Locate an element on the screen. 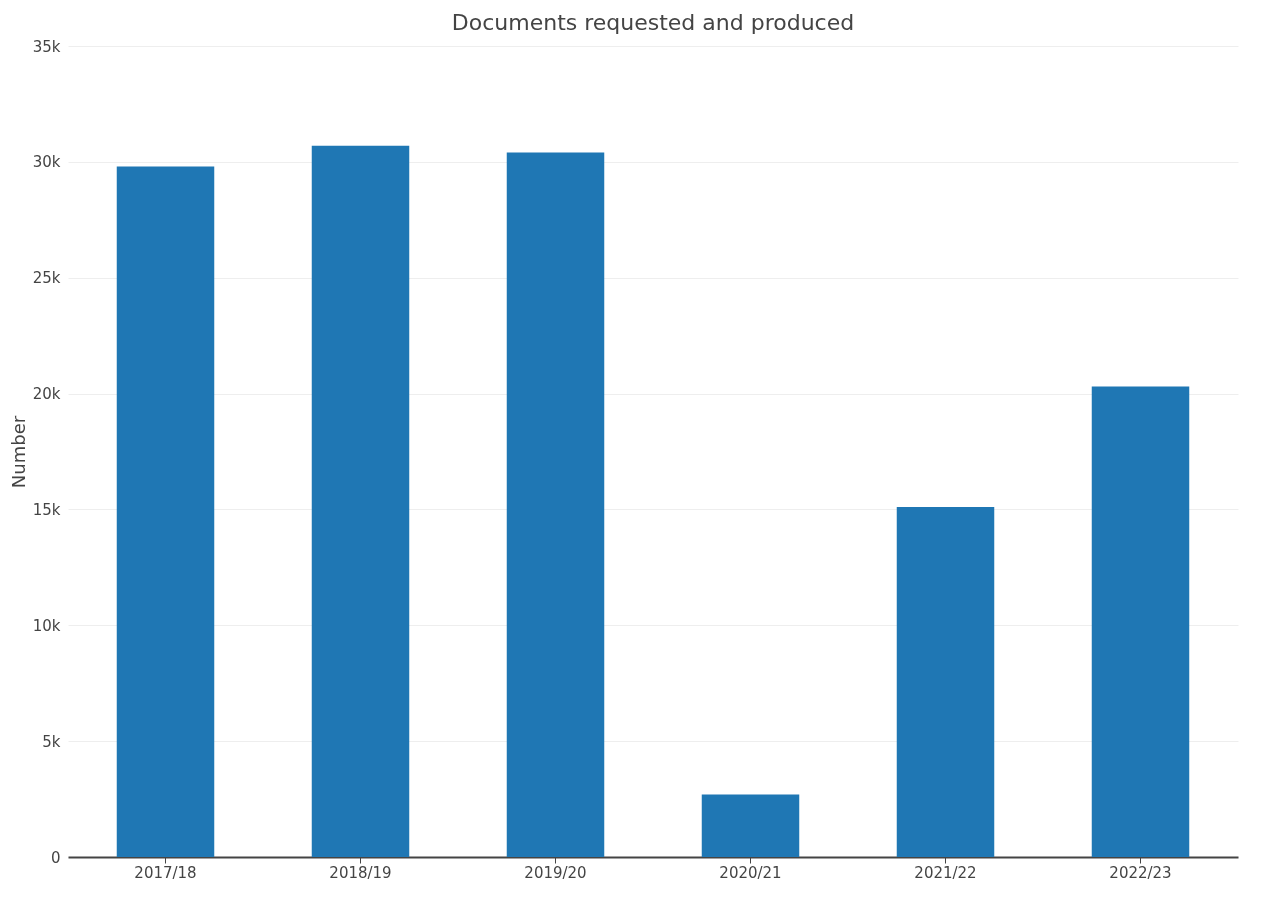 The image size is (1273, 900). x-tick-label: 2020/21 is located at coordinates (750, 872).